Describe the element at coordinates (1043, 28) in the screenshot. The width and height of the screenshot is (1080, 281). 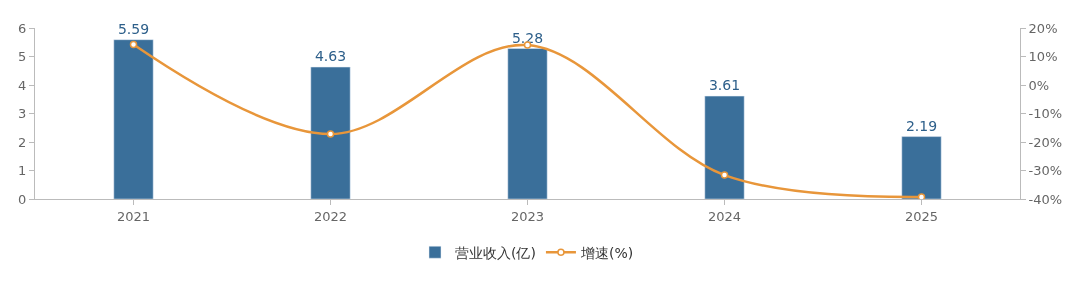
I see `y2-tick-label: 20%` at that location.